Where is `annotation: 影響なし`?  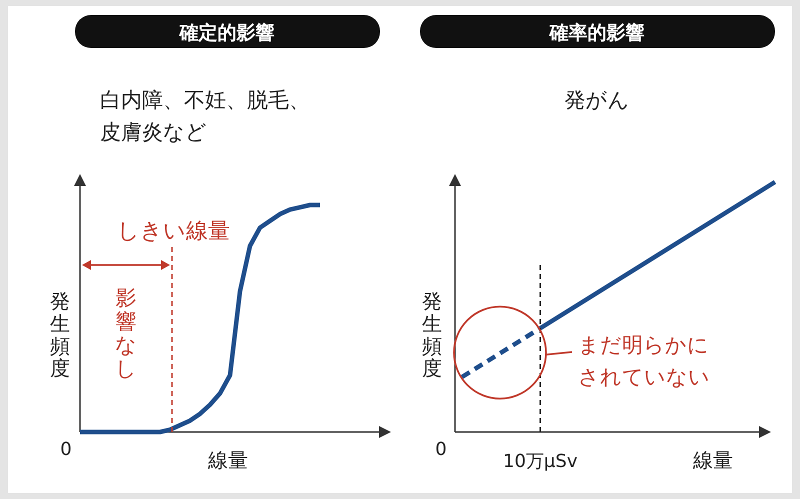 annotation: 影響なし is located at coordinates (126, 333).